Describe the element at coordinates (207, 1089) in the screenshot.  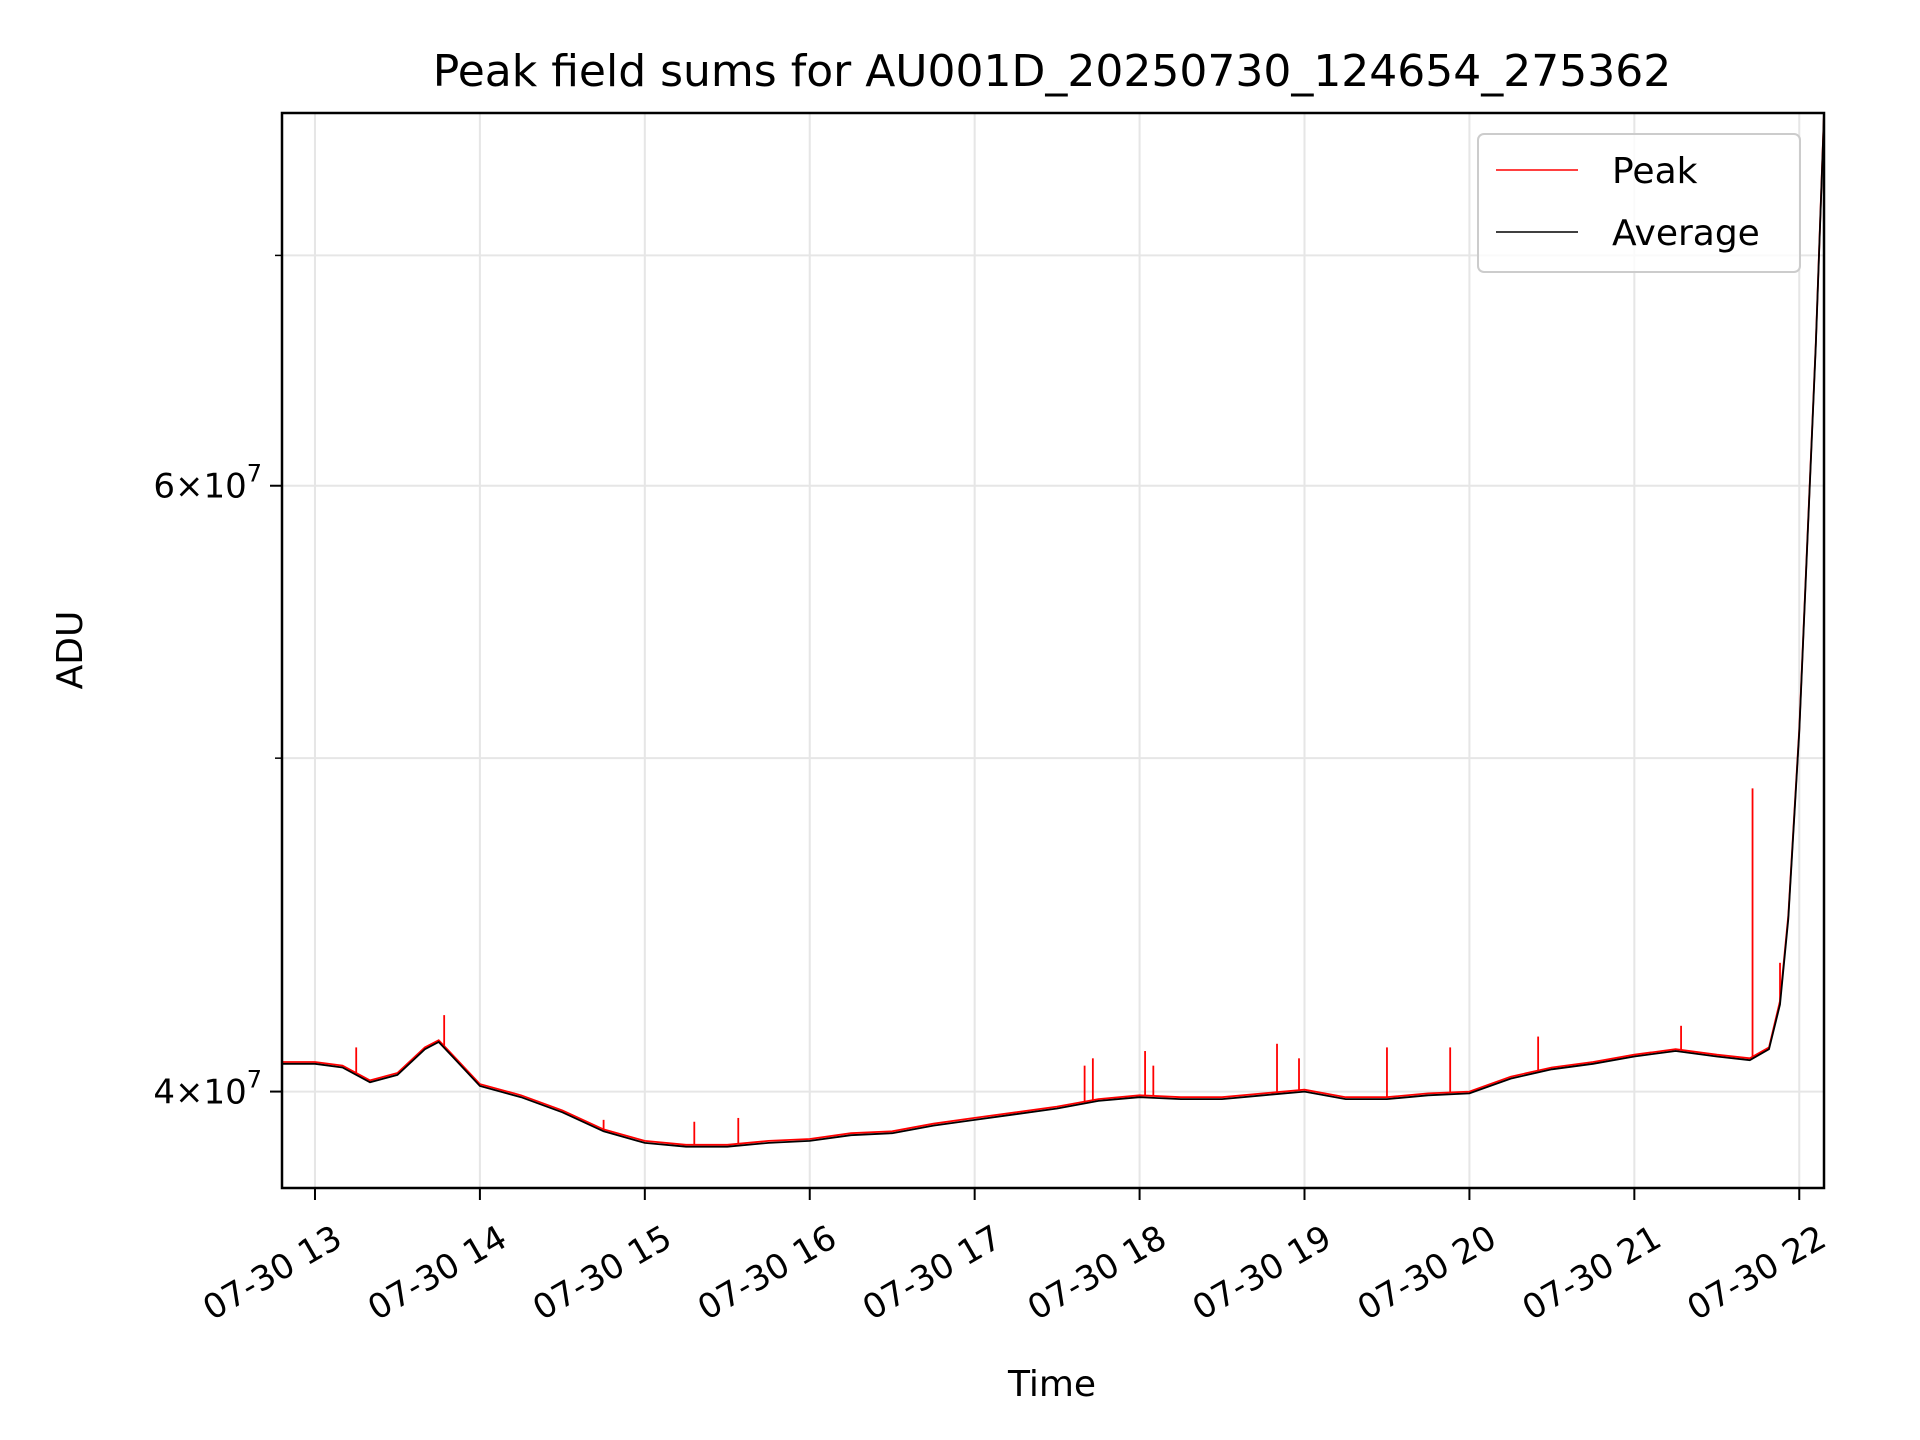
I see `y-tick-label: 4×107` at that location.